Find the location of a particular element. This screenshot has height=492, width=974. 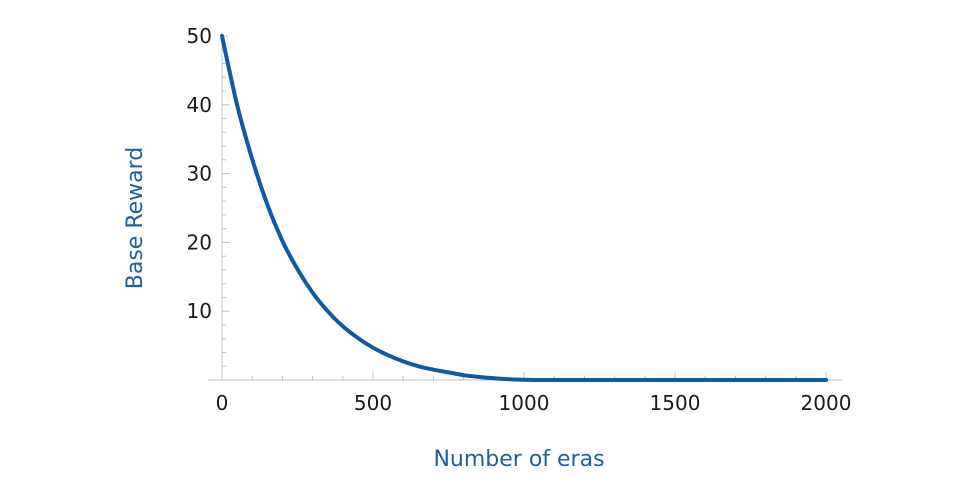

x-tick-label: 0 is located at coordinates (222, 403).